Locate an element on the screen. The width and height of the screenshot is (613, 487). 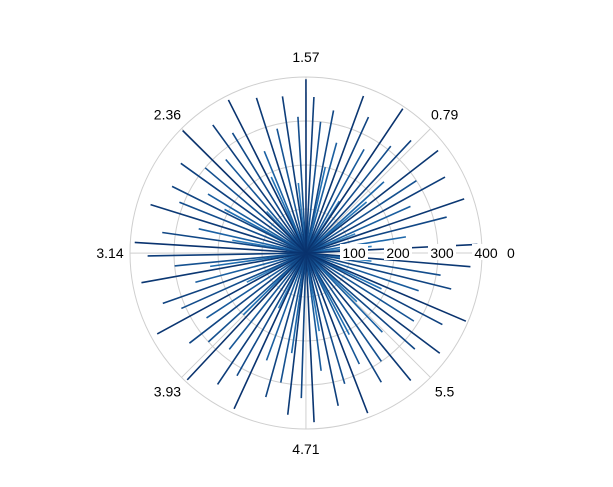
angular-tick-label: 3.93 is located at coordinates (167, 392).